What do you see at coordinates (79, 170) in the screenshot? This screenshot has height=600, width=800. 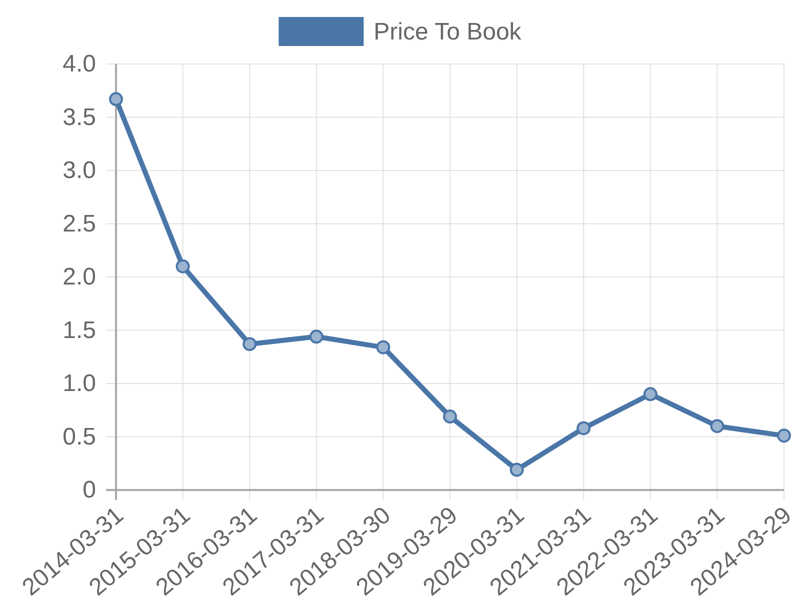 I see `y-tick-label: 3.0` at bounding box center [79, 170].